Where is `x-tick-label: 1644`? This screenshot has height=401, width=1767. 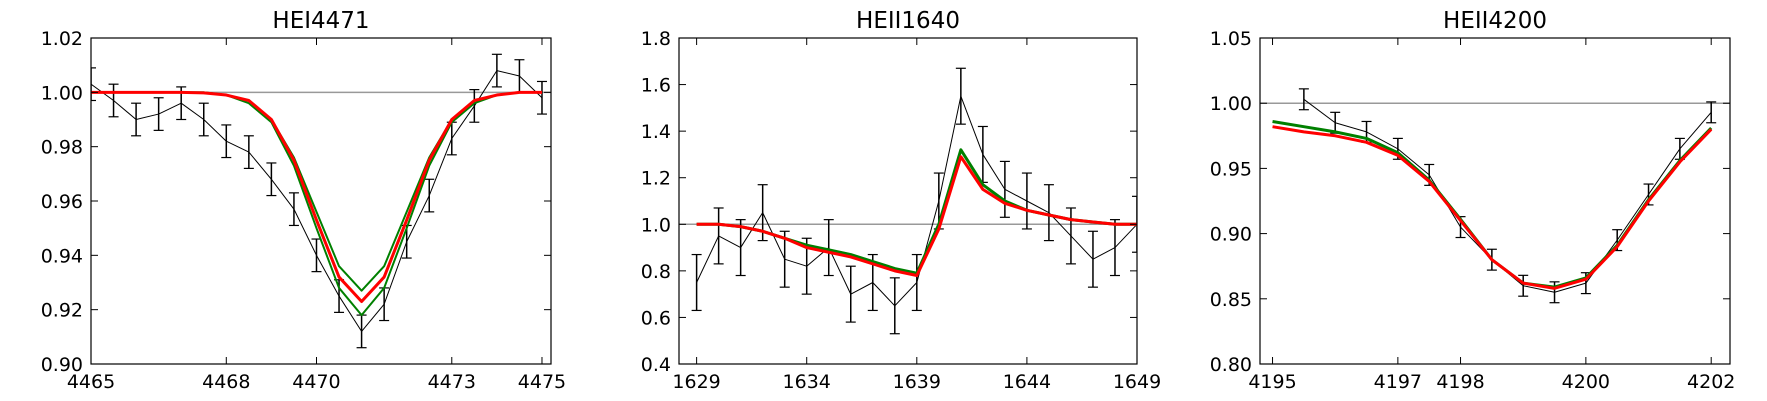 x-tick-label: 1644 is located at coordinates (1027, 382).